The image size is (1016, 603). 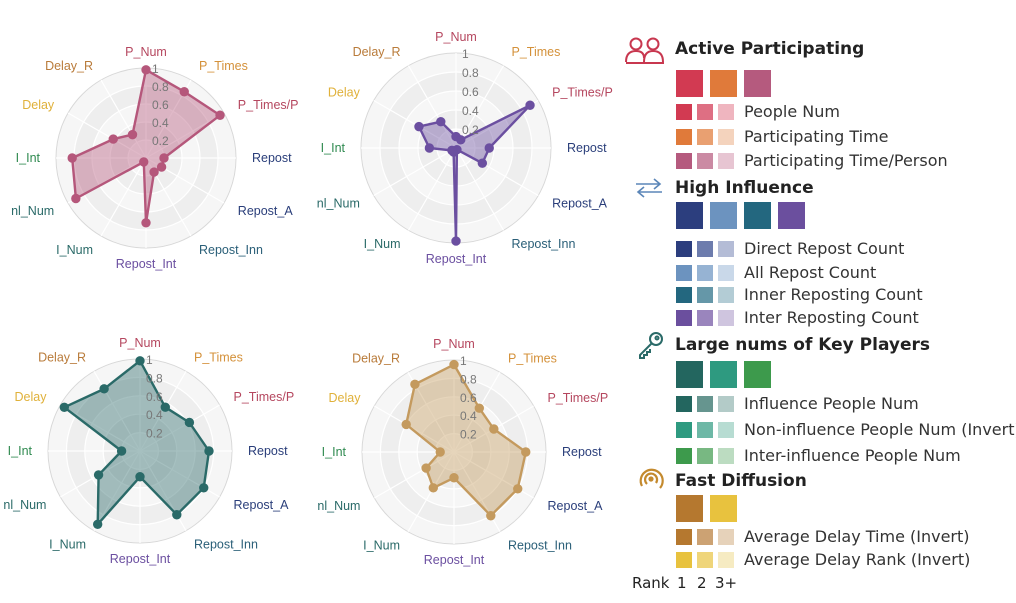 I want to click on key-icon, so click(x=651, y=345).